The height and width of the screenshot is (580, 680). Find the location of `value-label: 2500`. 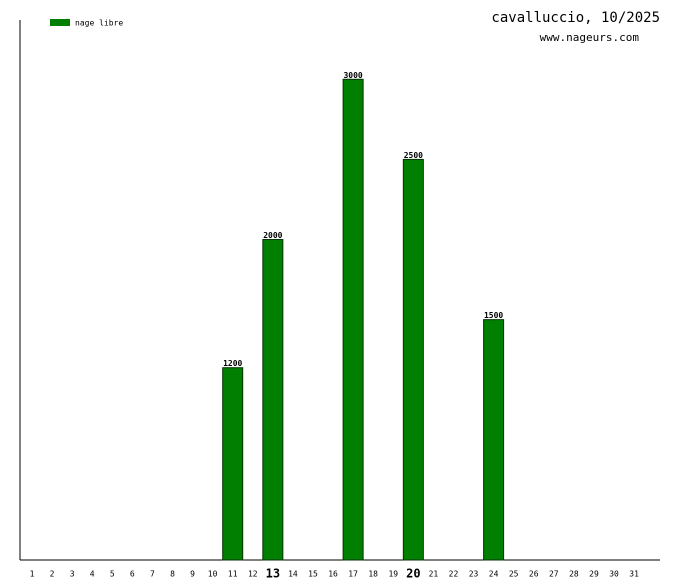

value-label: 2500 is located at coordinates (413, 155).